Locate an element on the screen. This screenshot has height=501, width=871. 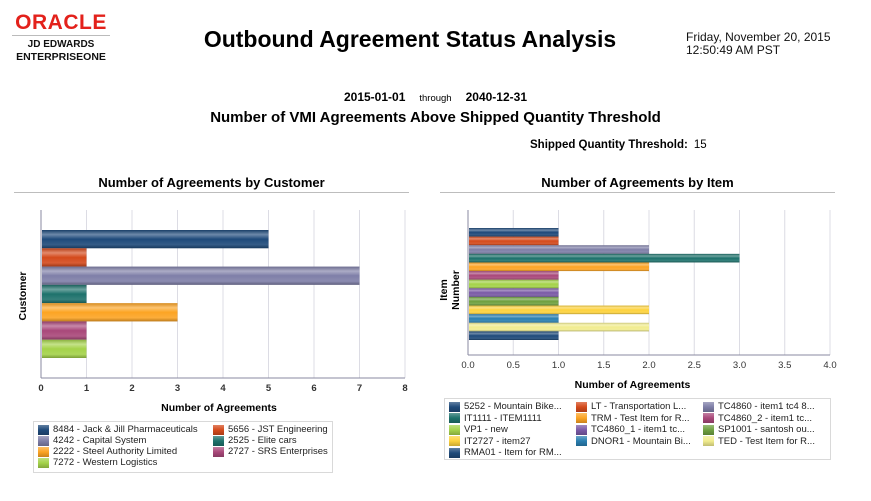
customer-legend-item: 2727 - SRS Enterprises is located at coordinates (270, 451).